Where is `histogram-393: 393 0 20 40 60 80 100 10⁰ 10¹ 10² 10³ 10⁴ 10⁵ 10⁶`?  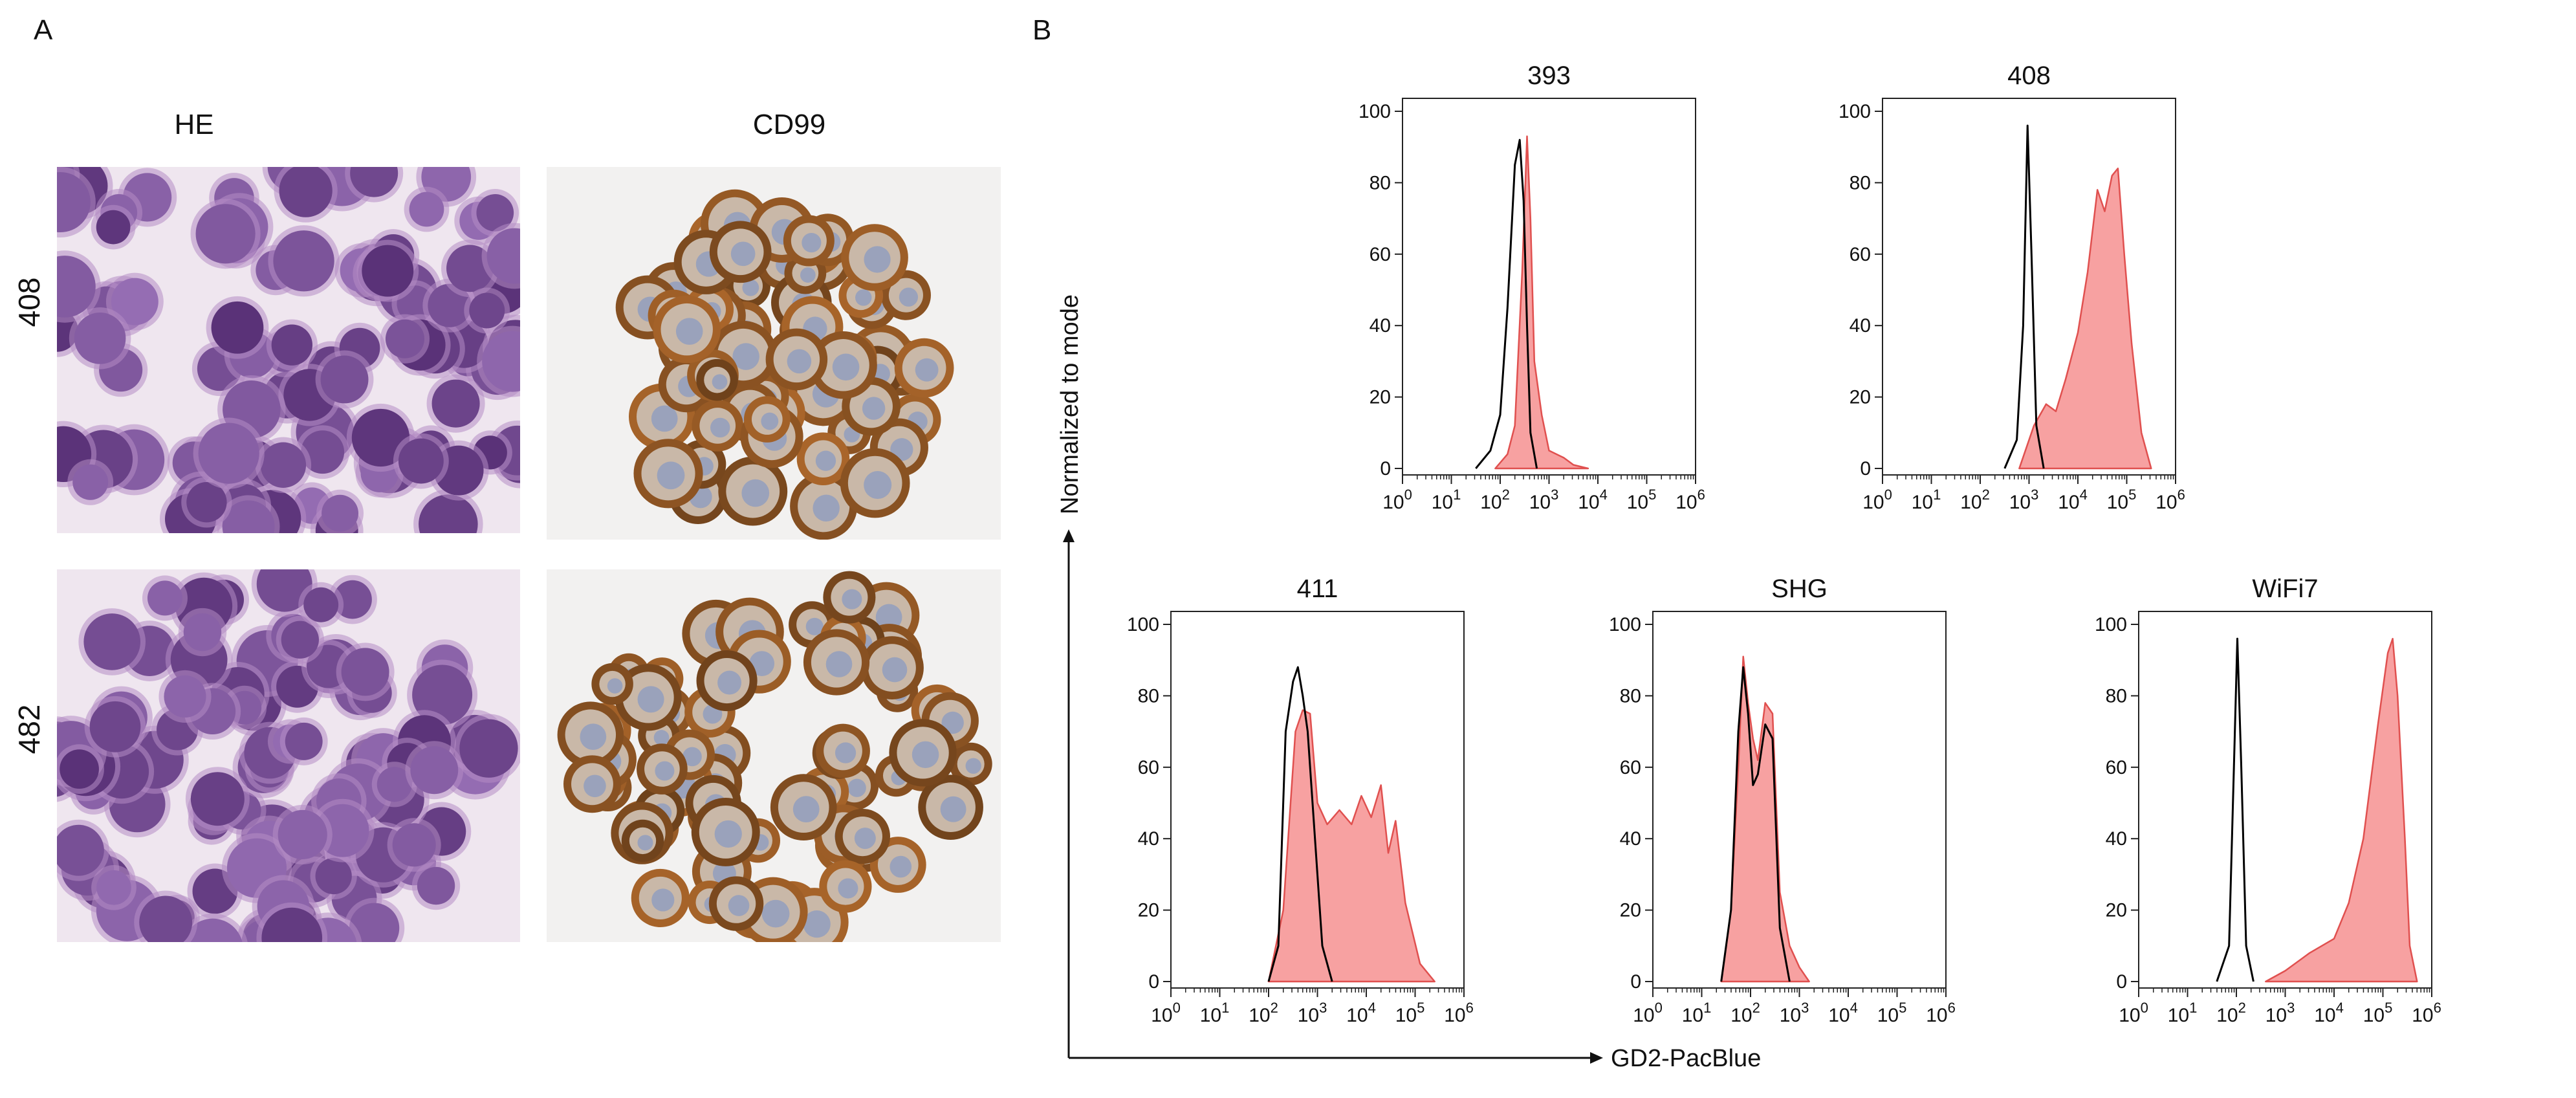
histogram-393: 393 0 20 40 60 80 100 10⁰ 10¹ 10² 10³ 10⁴ 10⁵ 10⁶ is located at coordinates (1532, 287).